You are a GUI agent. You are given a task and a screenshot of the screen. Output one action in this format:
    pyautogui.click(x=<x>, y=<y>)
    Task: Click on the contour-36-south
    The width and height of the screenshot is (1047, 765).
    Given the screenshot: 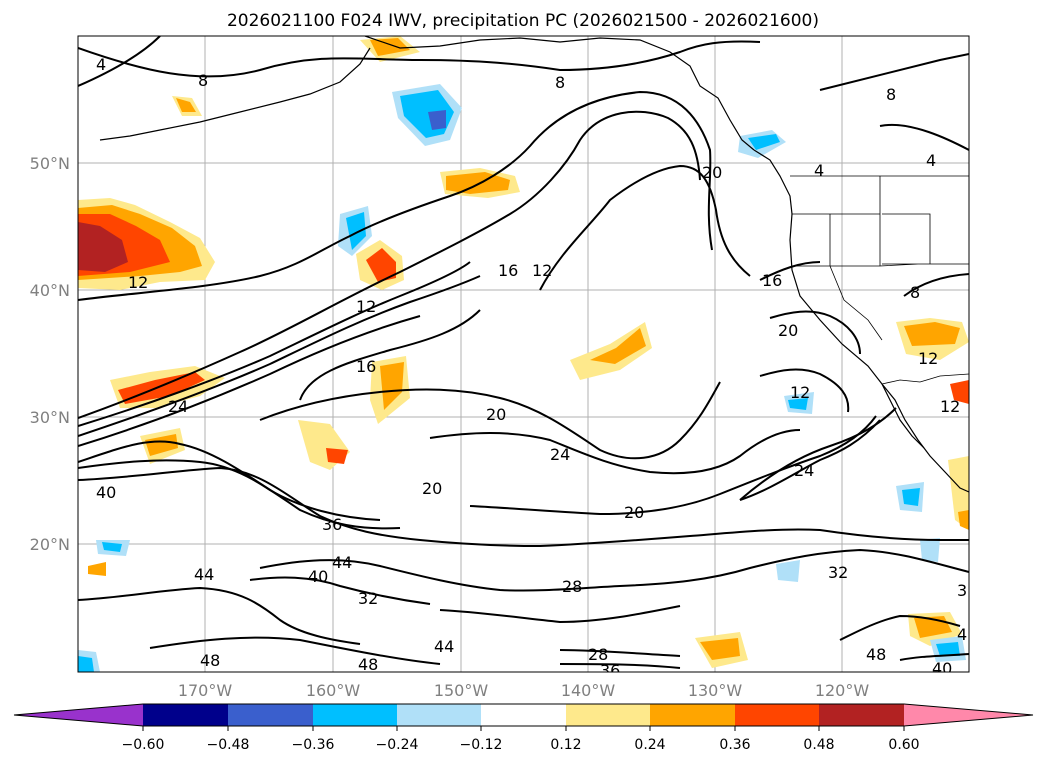 What is the action you would take?
    pyautogui.click(x=620, y=666)
    